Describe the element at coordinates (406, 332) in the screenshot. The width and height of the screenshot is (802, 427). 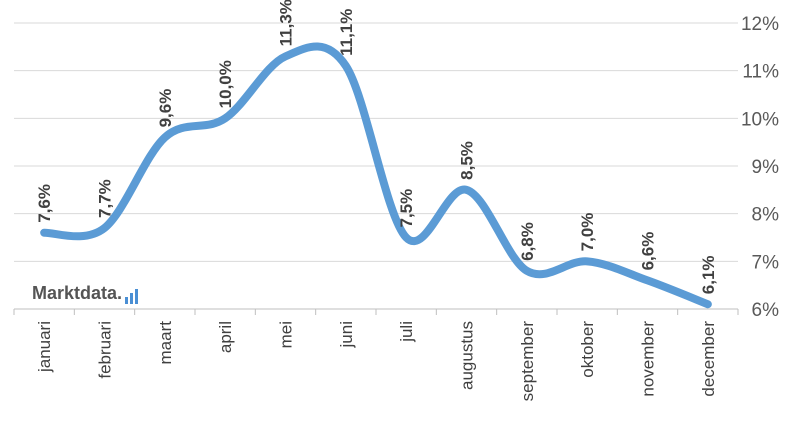
I see `x-tick-label: juli` at that location.